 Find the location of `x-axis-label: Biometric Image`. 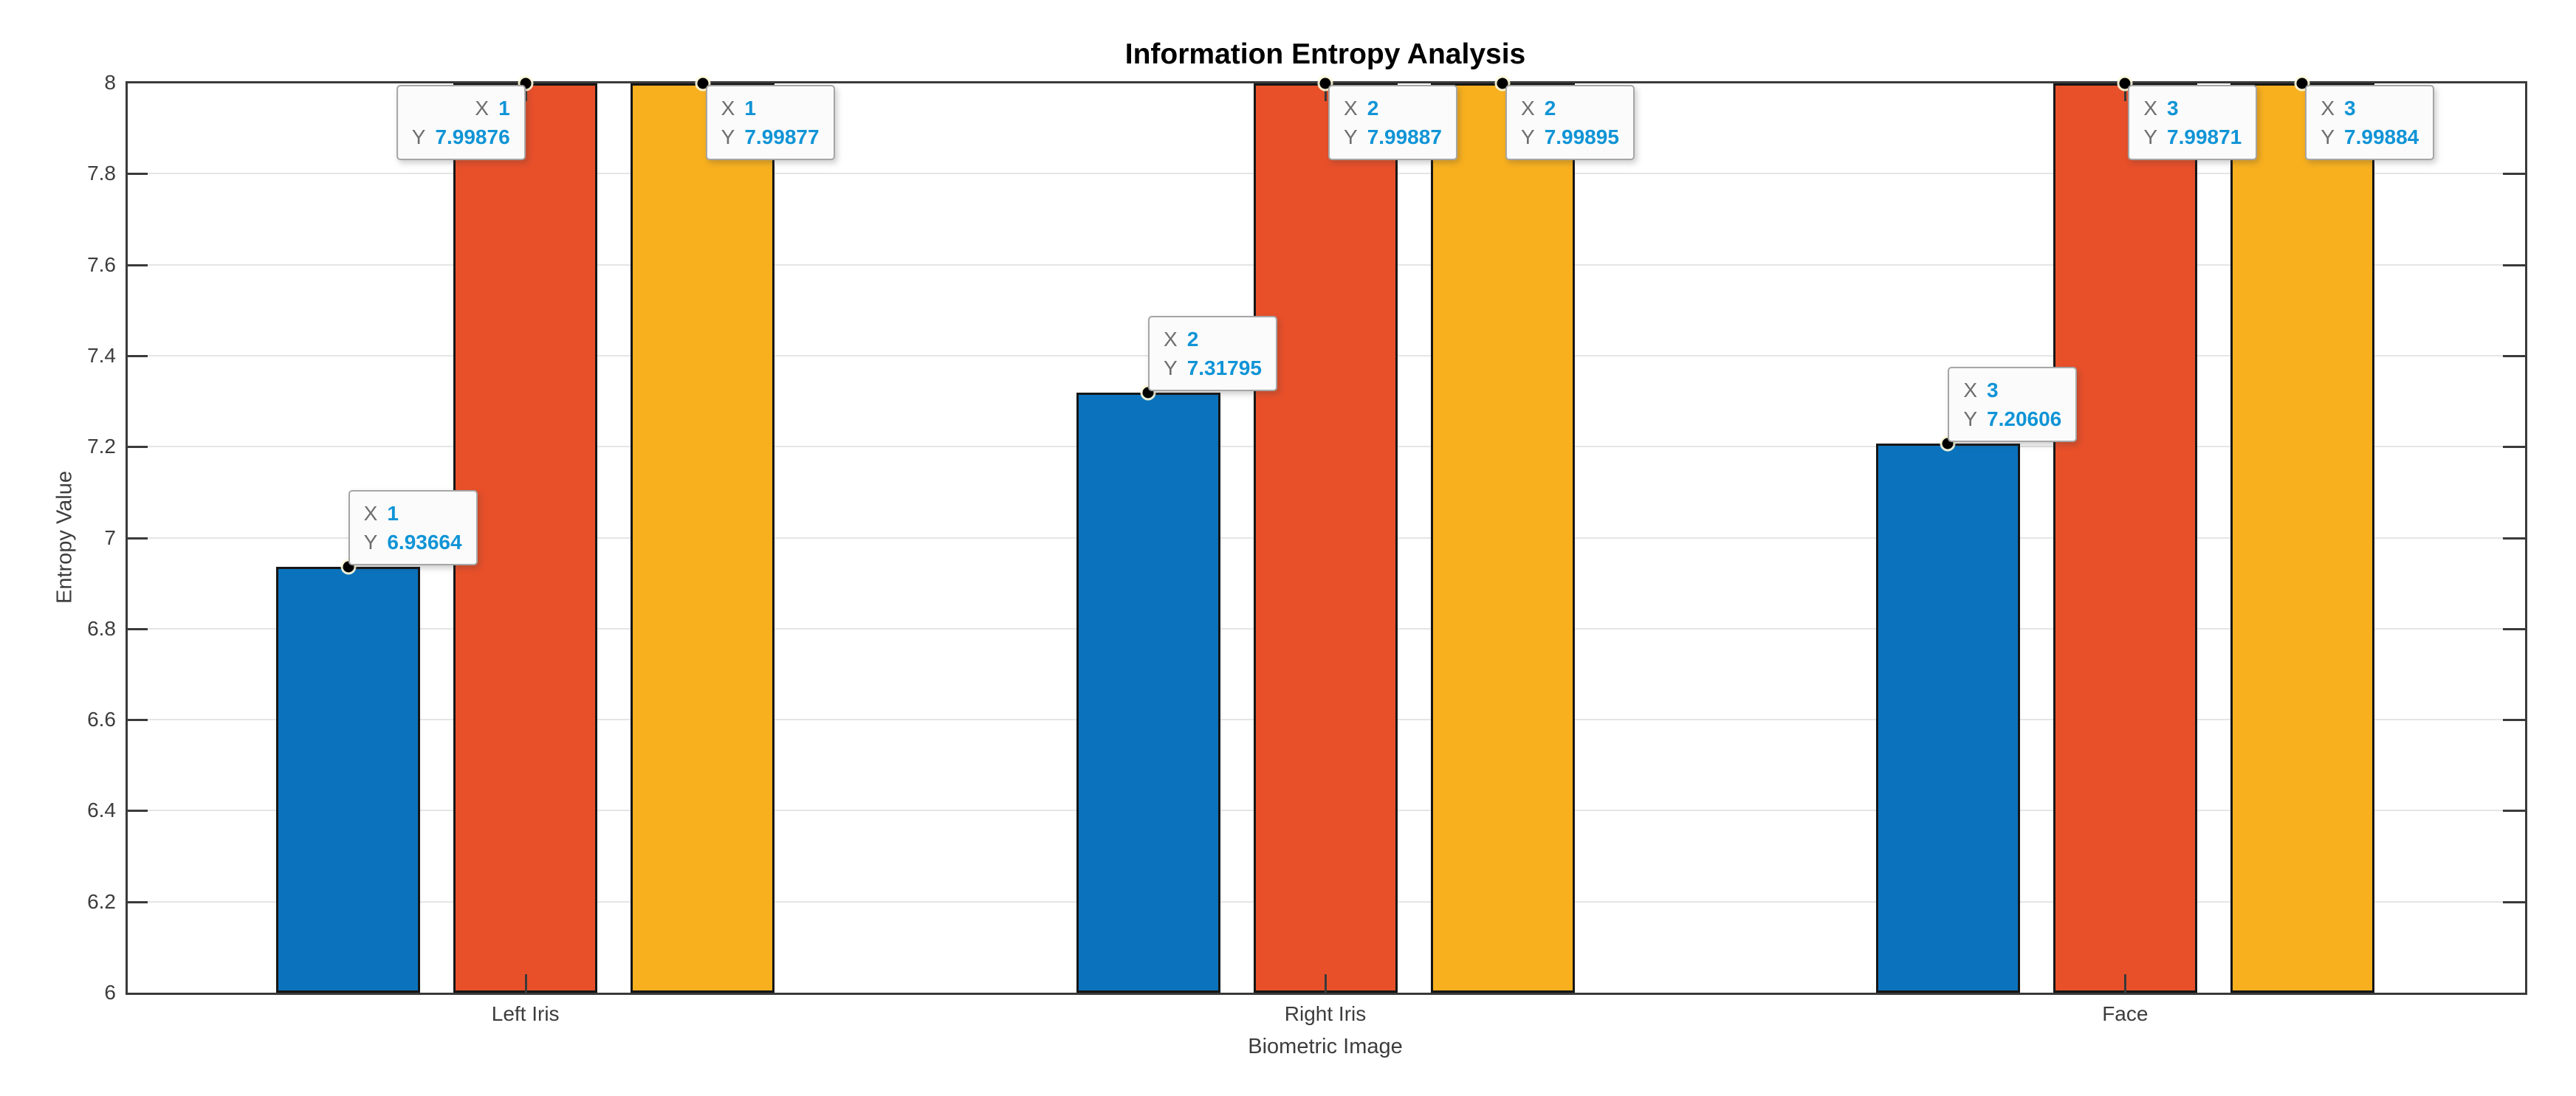

x-axis-label: Biometric Image is located at coordinates (1325, 1046).